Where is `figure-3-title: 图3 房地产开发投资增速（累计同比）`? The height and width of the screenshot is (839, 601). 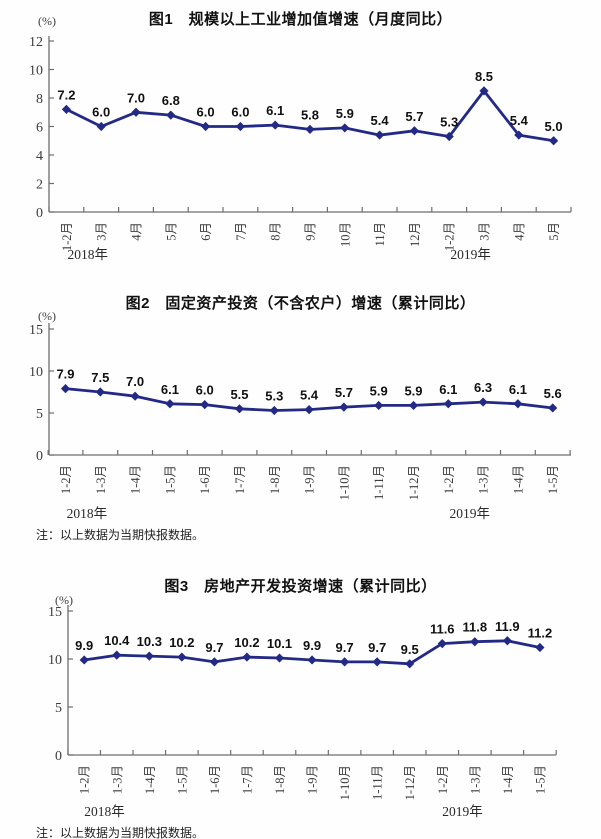 figure-3-title: 图3 房地产开发投资增速（累计同比） is located at coordinates (300, 586).